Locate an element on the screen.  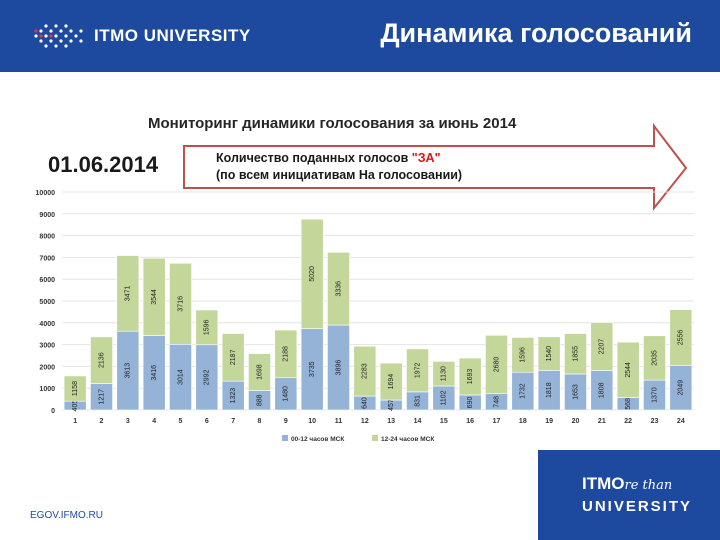
data-label: 2283 is located at coordinates (365, 371).